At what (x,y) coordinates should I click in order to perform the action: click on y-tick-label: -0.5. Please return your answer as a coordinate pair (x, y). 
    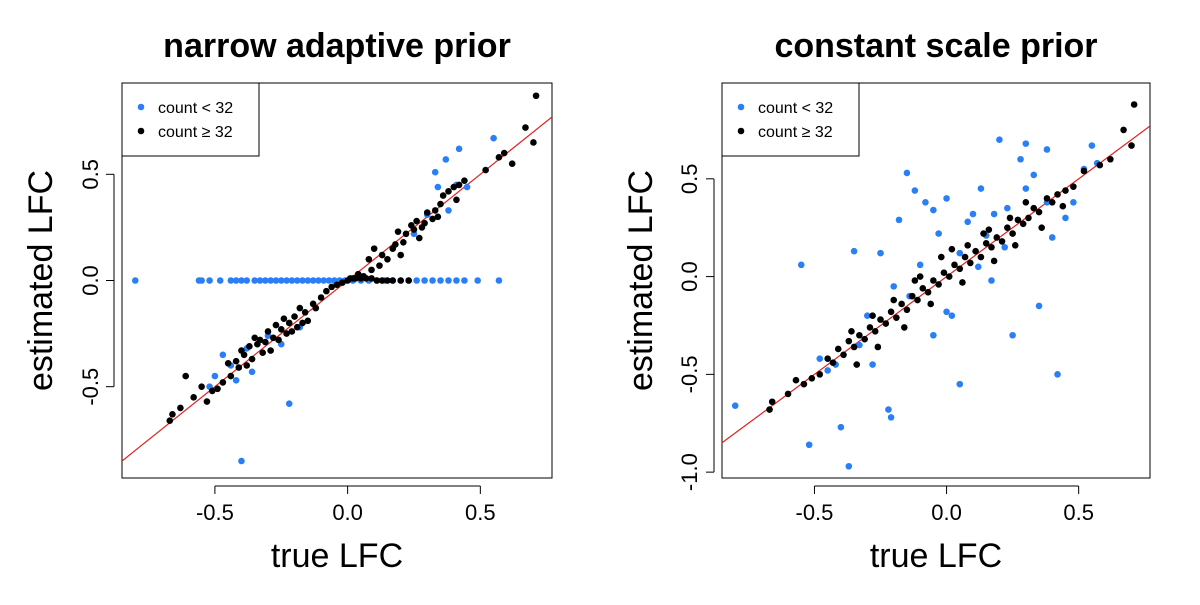
    Looking at the image, I should click on (90, 387).